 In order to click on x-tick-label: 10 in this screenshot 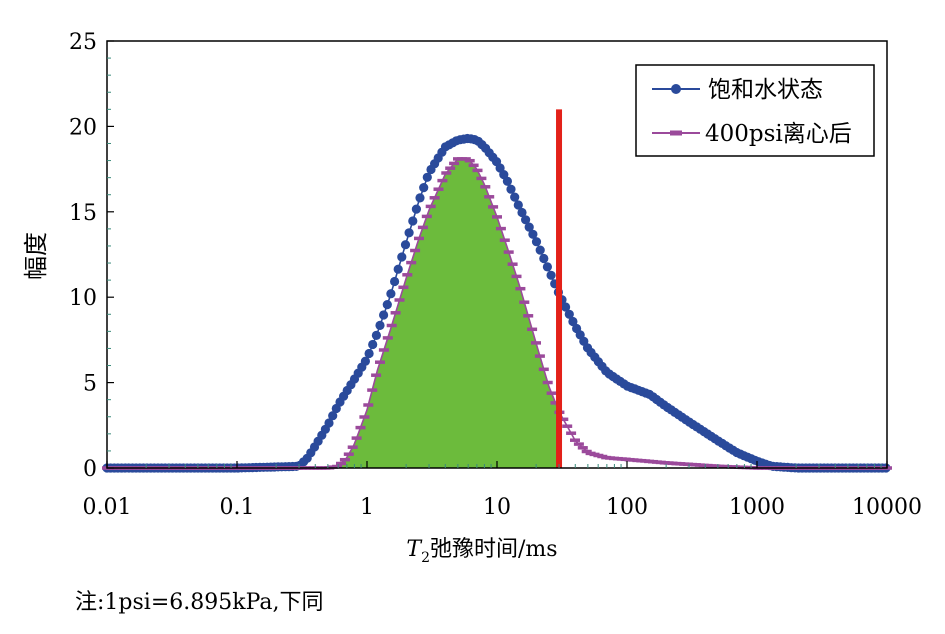, I will do `click(497, 507)`.